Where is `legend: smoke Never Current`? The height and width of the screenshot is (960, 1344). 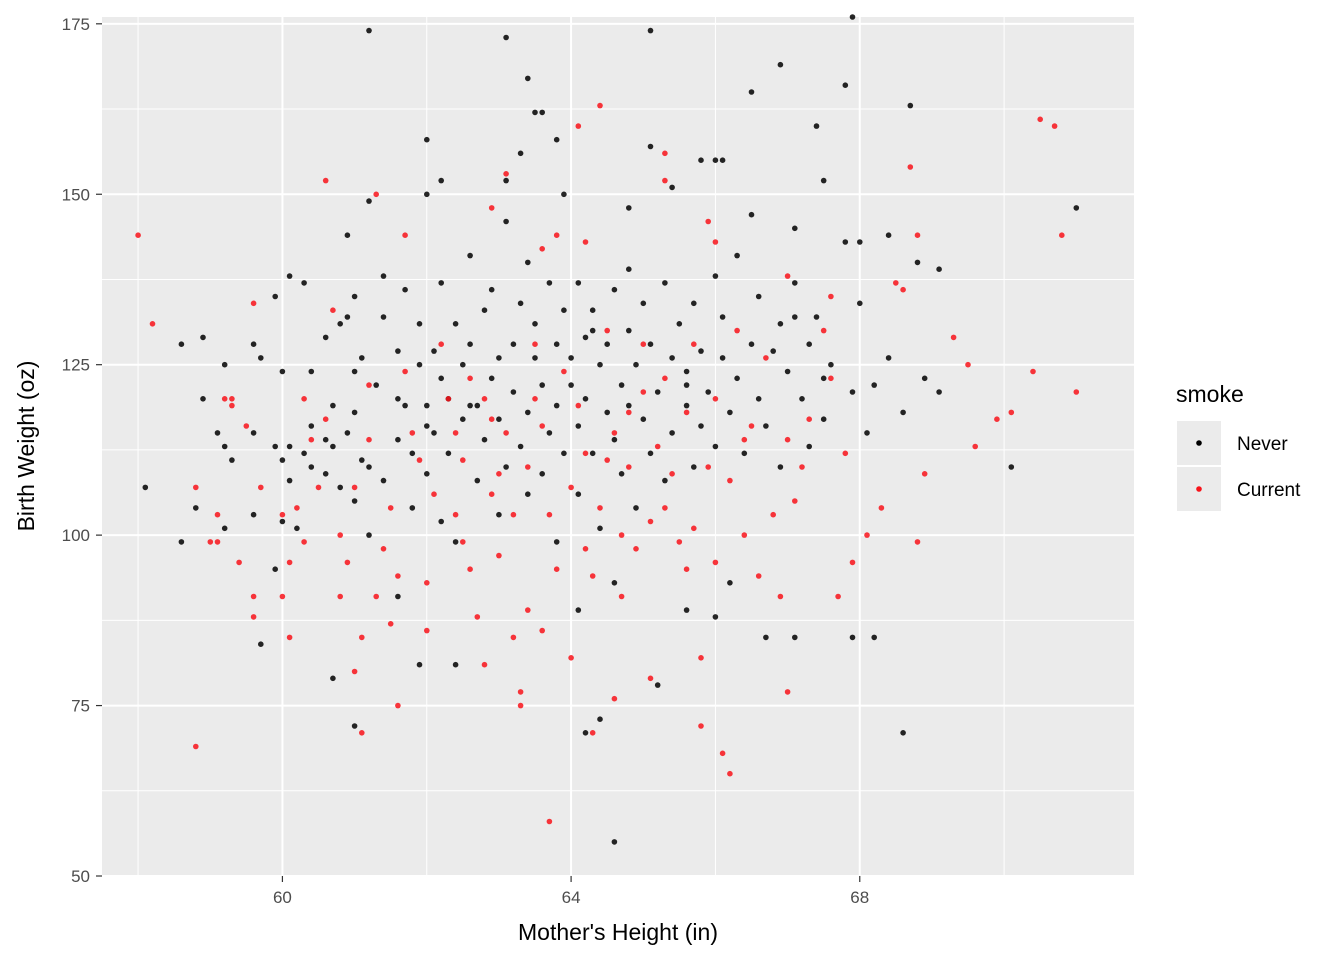
legend: smoke Never Current is located at coordinates (1238, 446).